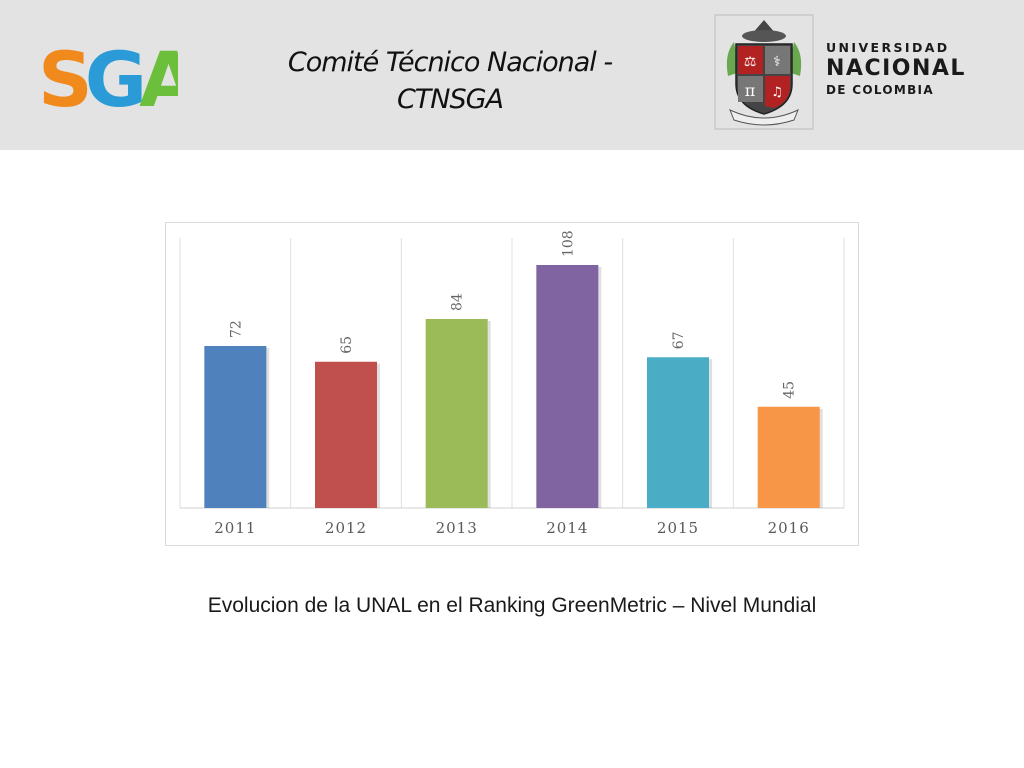 The image size is (1024, 768). What do you see at coordinates (764, 72) in the screenshot?
I see `university-crest-icon: ⚖ ⚕ π ♫` at bounding box center [764, 72].